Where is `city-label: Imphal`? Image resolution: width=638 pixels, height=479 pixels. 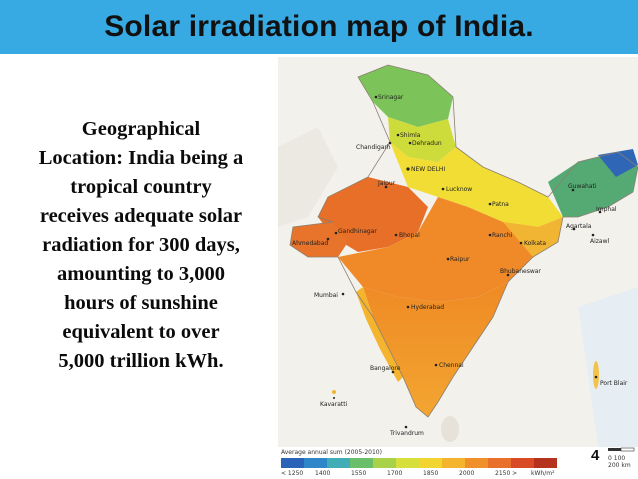
city-label: Imphal is located at coordinates (606, 209).